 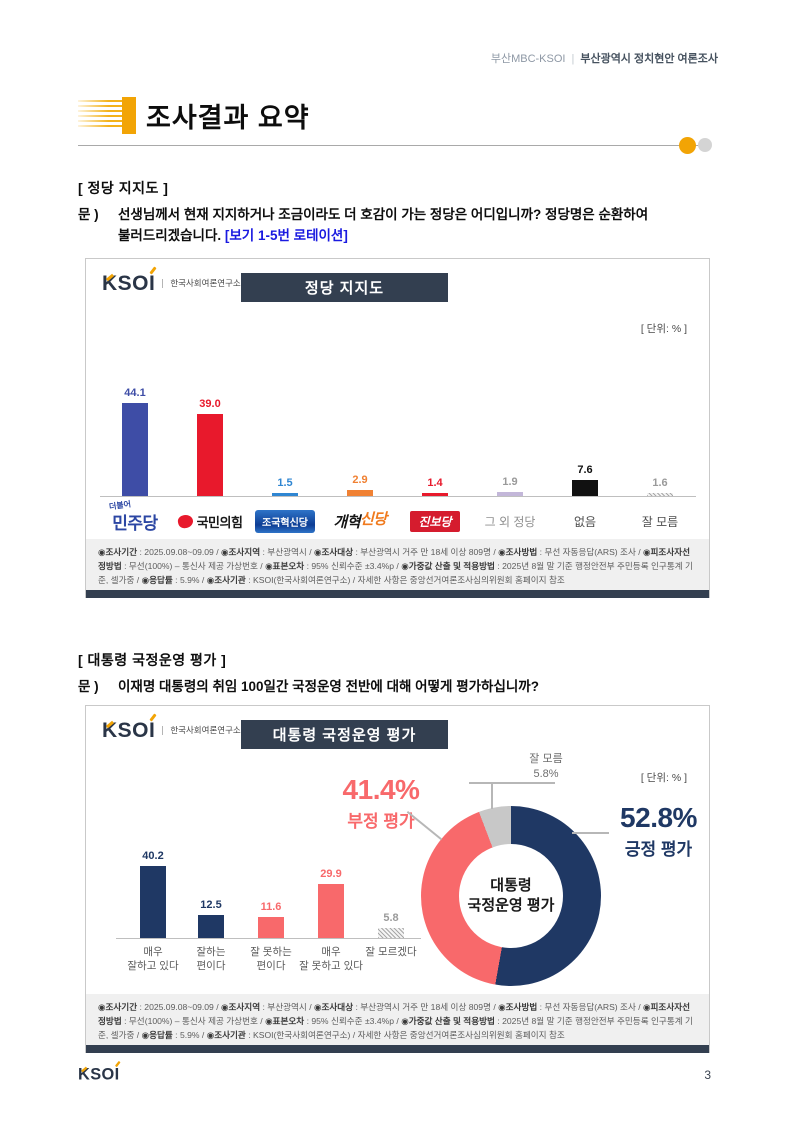 What do you see at coordinates (211, 959) in the screenshot?
I see `category-label: 잘하는 편이다` at bounding box center [211, 959].